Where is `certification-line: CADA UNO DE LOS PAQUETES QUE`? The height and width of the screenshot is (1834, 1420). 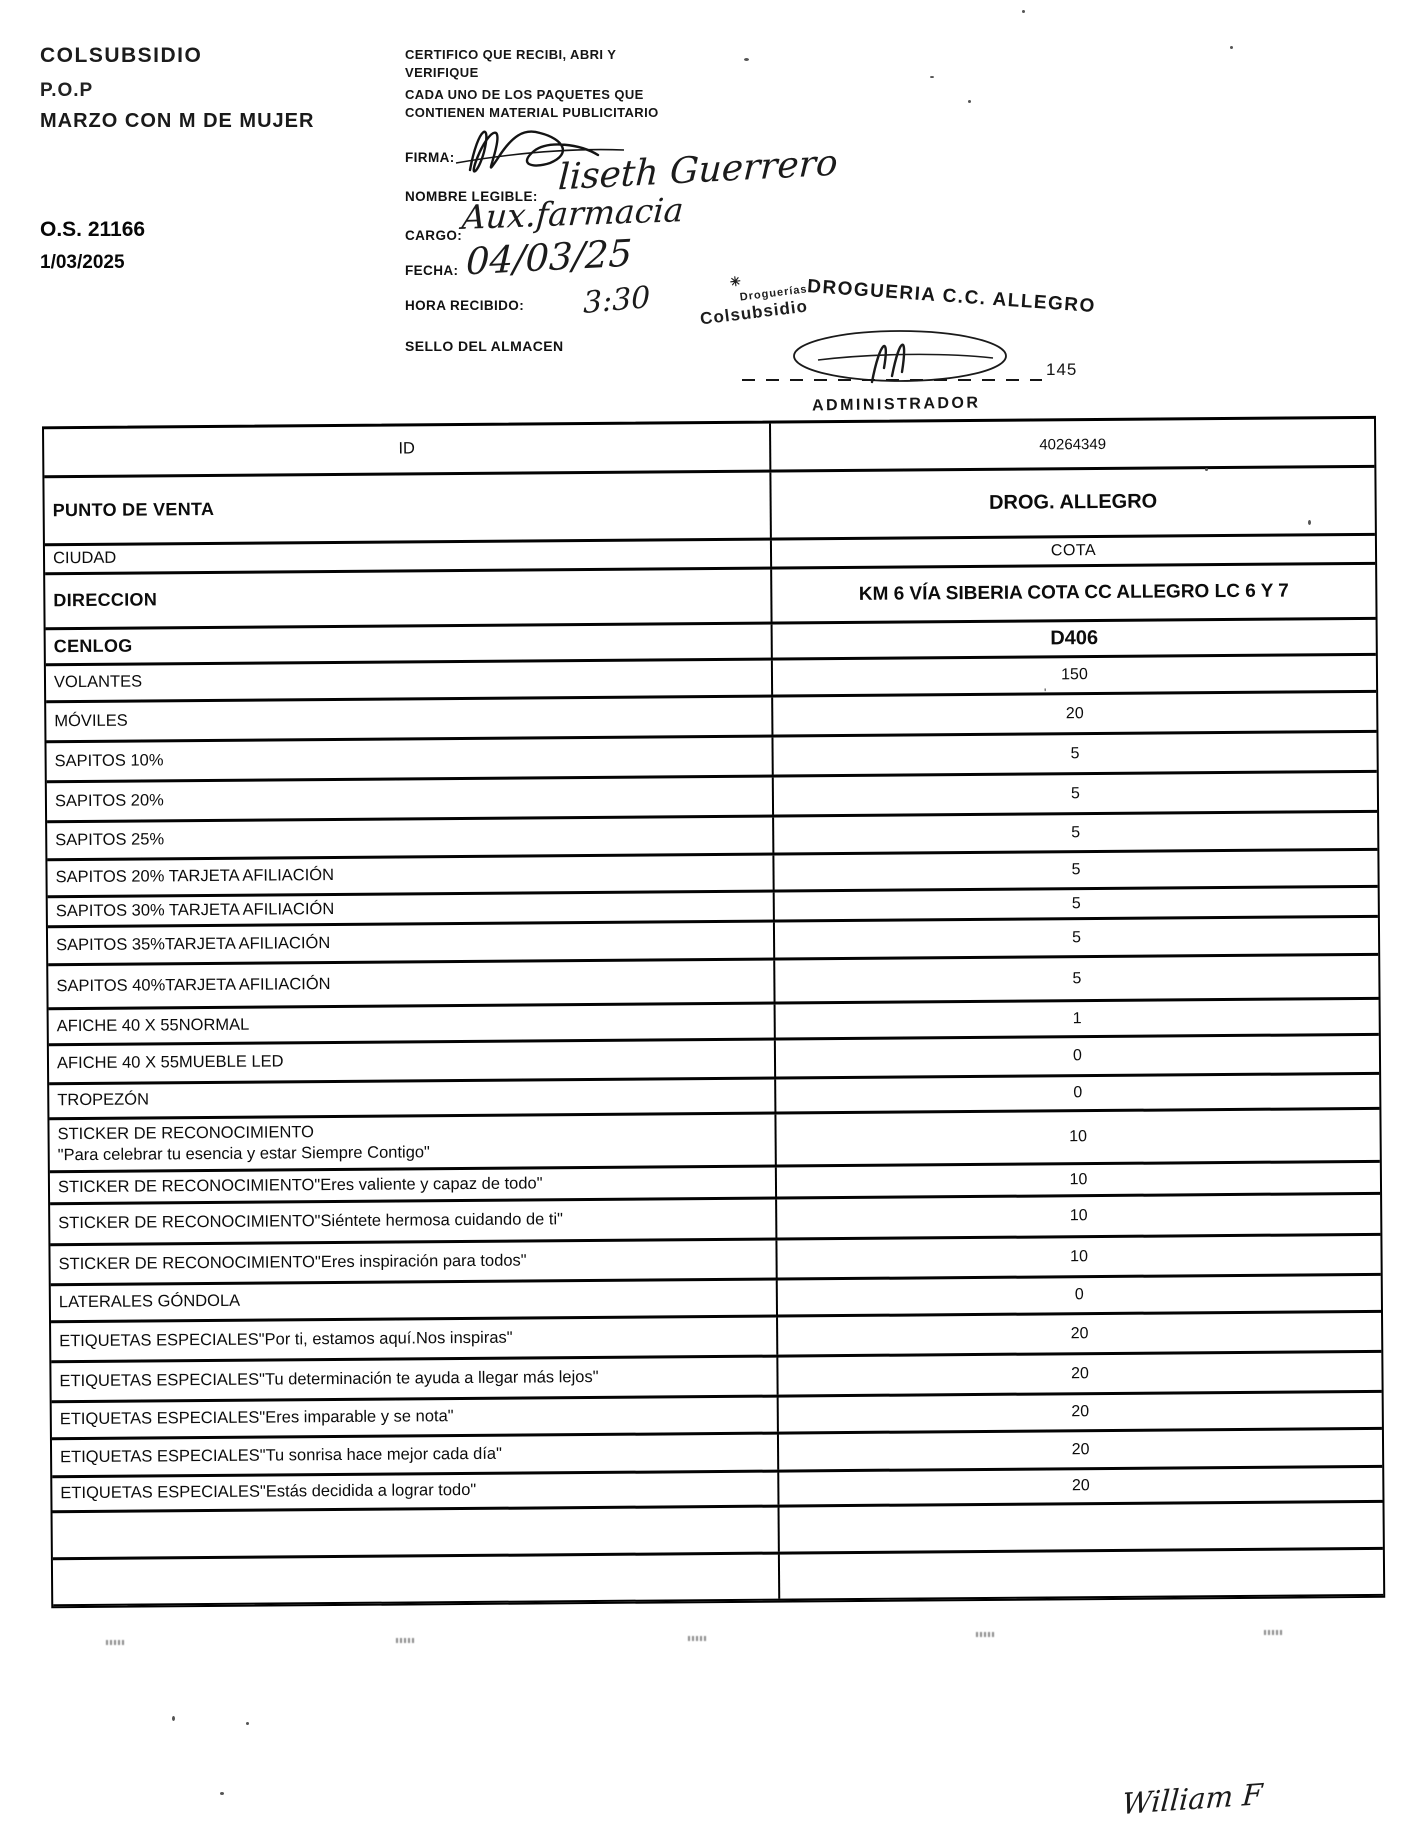
certification-line: CADA UNO DE LOS PAQUETES QUE is located at coordinates (524, 94).